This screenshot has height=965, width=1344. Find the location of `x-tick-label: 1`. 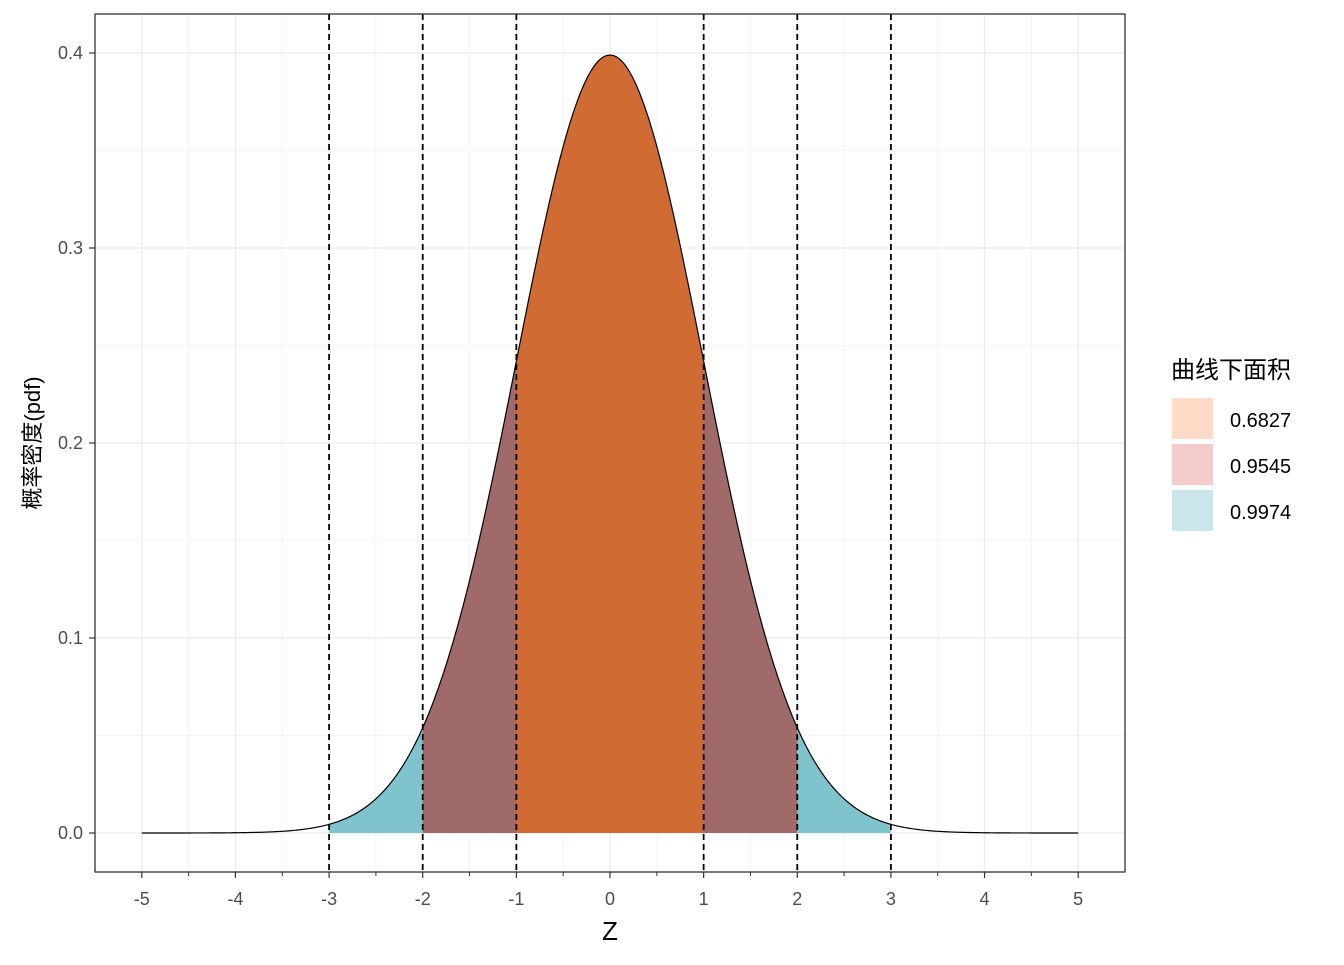

x-tick-label: 1 is located at coordinates (704, 899).